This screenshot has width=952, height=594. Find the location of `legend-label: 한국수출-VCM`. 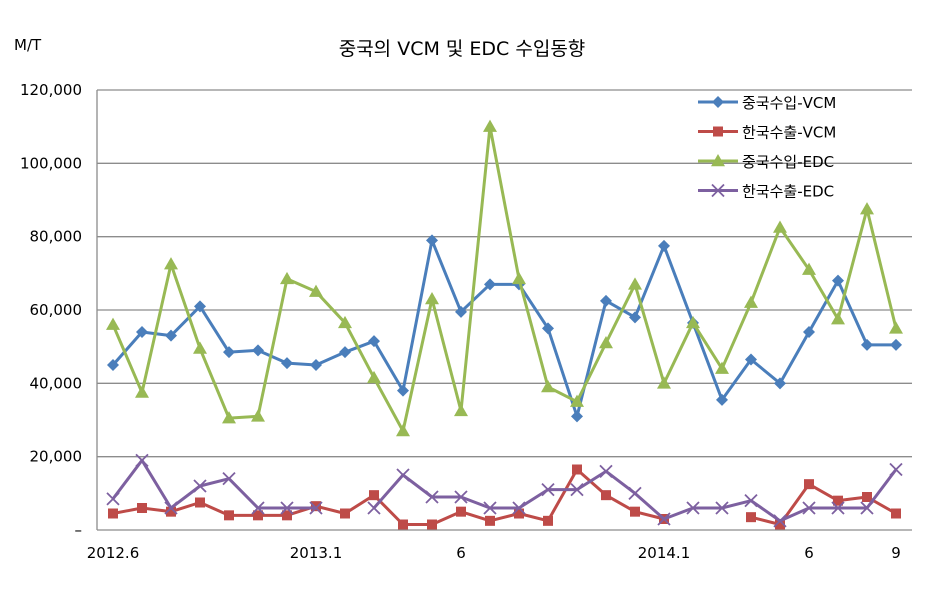

legend-label: 한국수출-VCM is located at coordinates (789, 133).